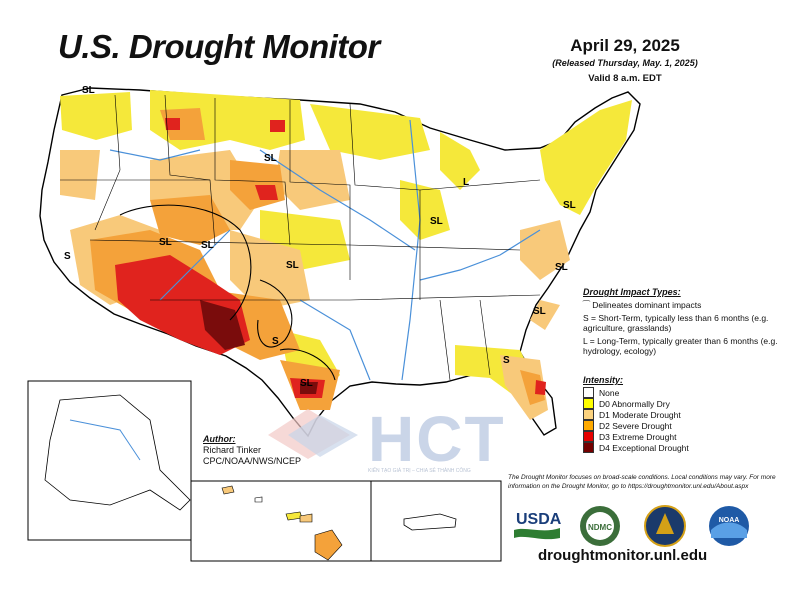  What do you see at coordinates (281, 521) in the screenshot?
I see `hawaii-inset` at bounding box center [281, 521].